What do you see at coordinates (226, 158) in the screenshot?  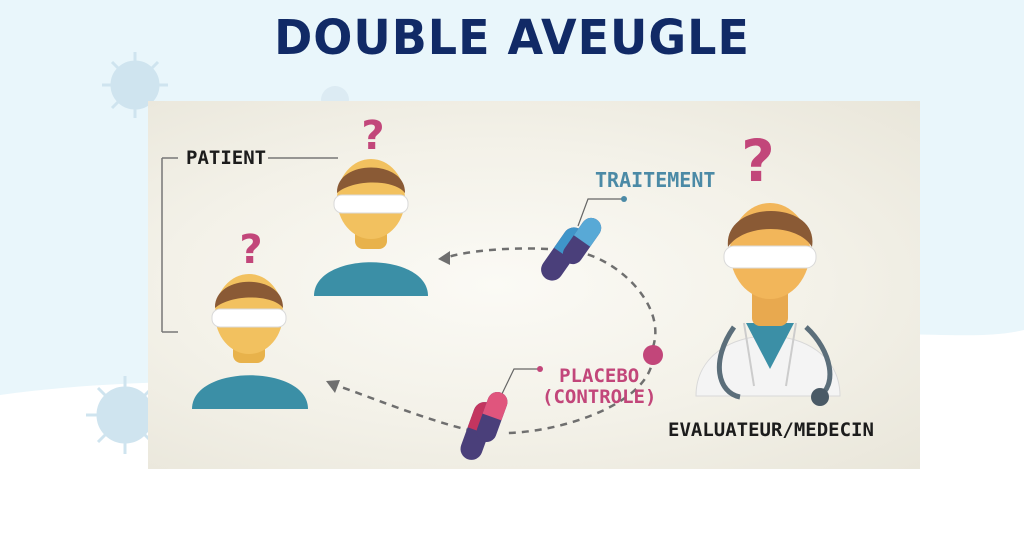 I see `patient-label: PATIENT` at bounding box center [226, 158].